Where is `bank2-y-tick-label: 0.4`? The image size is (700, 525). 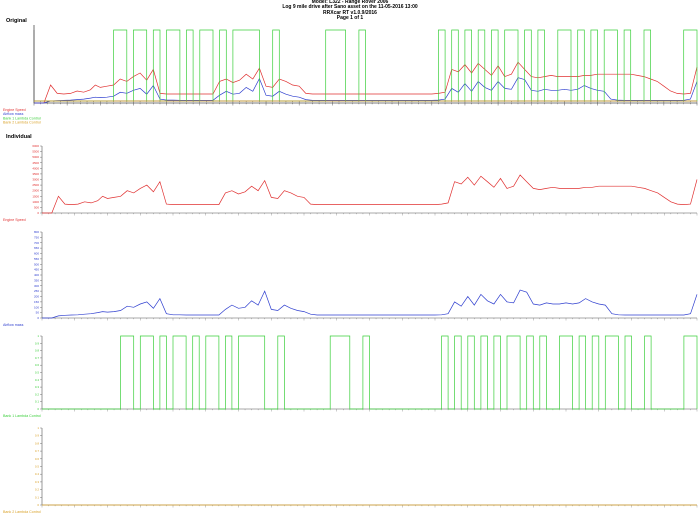 bank2-y-tick-label: 0.4 is located at coordinates (37, 474).